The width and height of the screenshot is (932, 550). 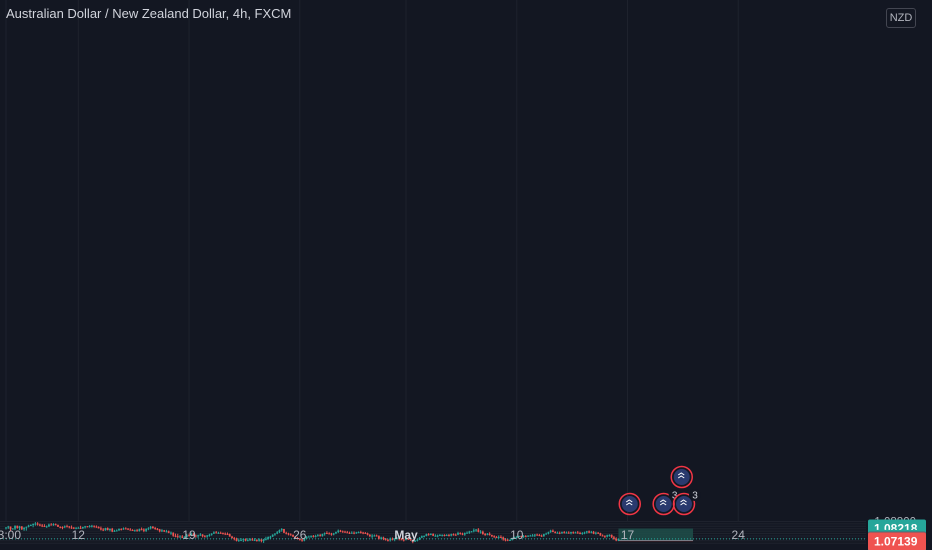 What do you see at coordinates (901, 18) in the screenshot?
I see `currency-badge: NZD` at bounding box center [901, 18].